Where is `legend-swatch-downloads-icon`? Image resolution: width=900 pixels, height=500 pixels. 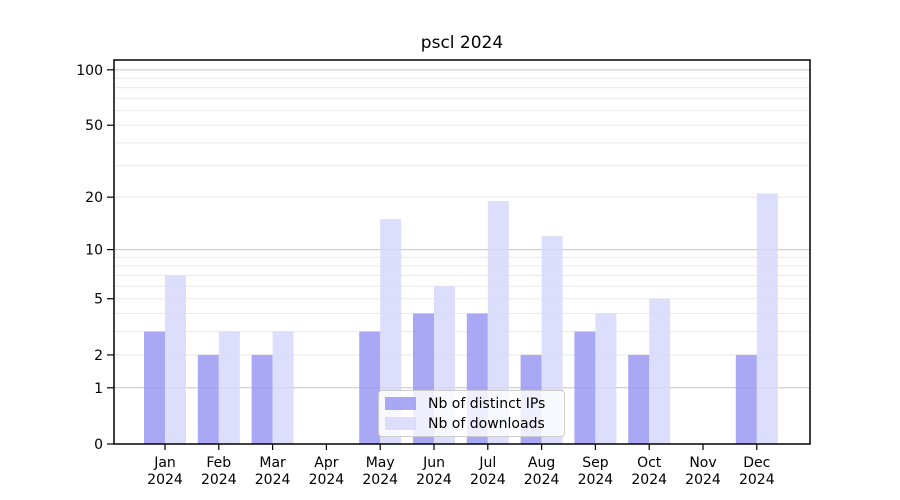
legend-swatch-downloads-icon is located at coordinates (400, 423).